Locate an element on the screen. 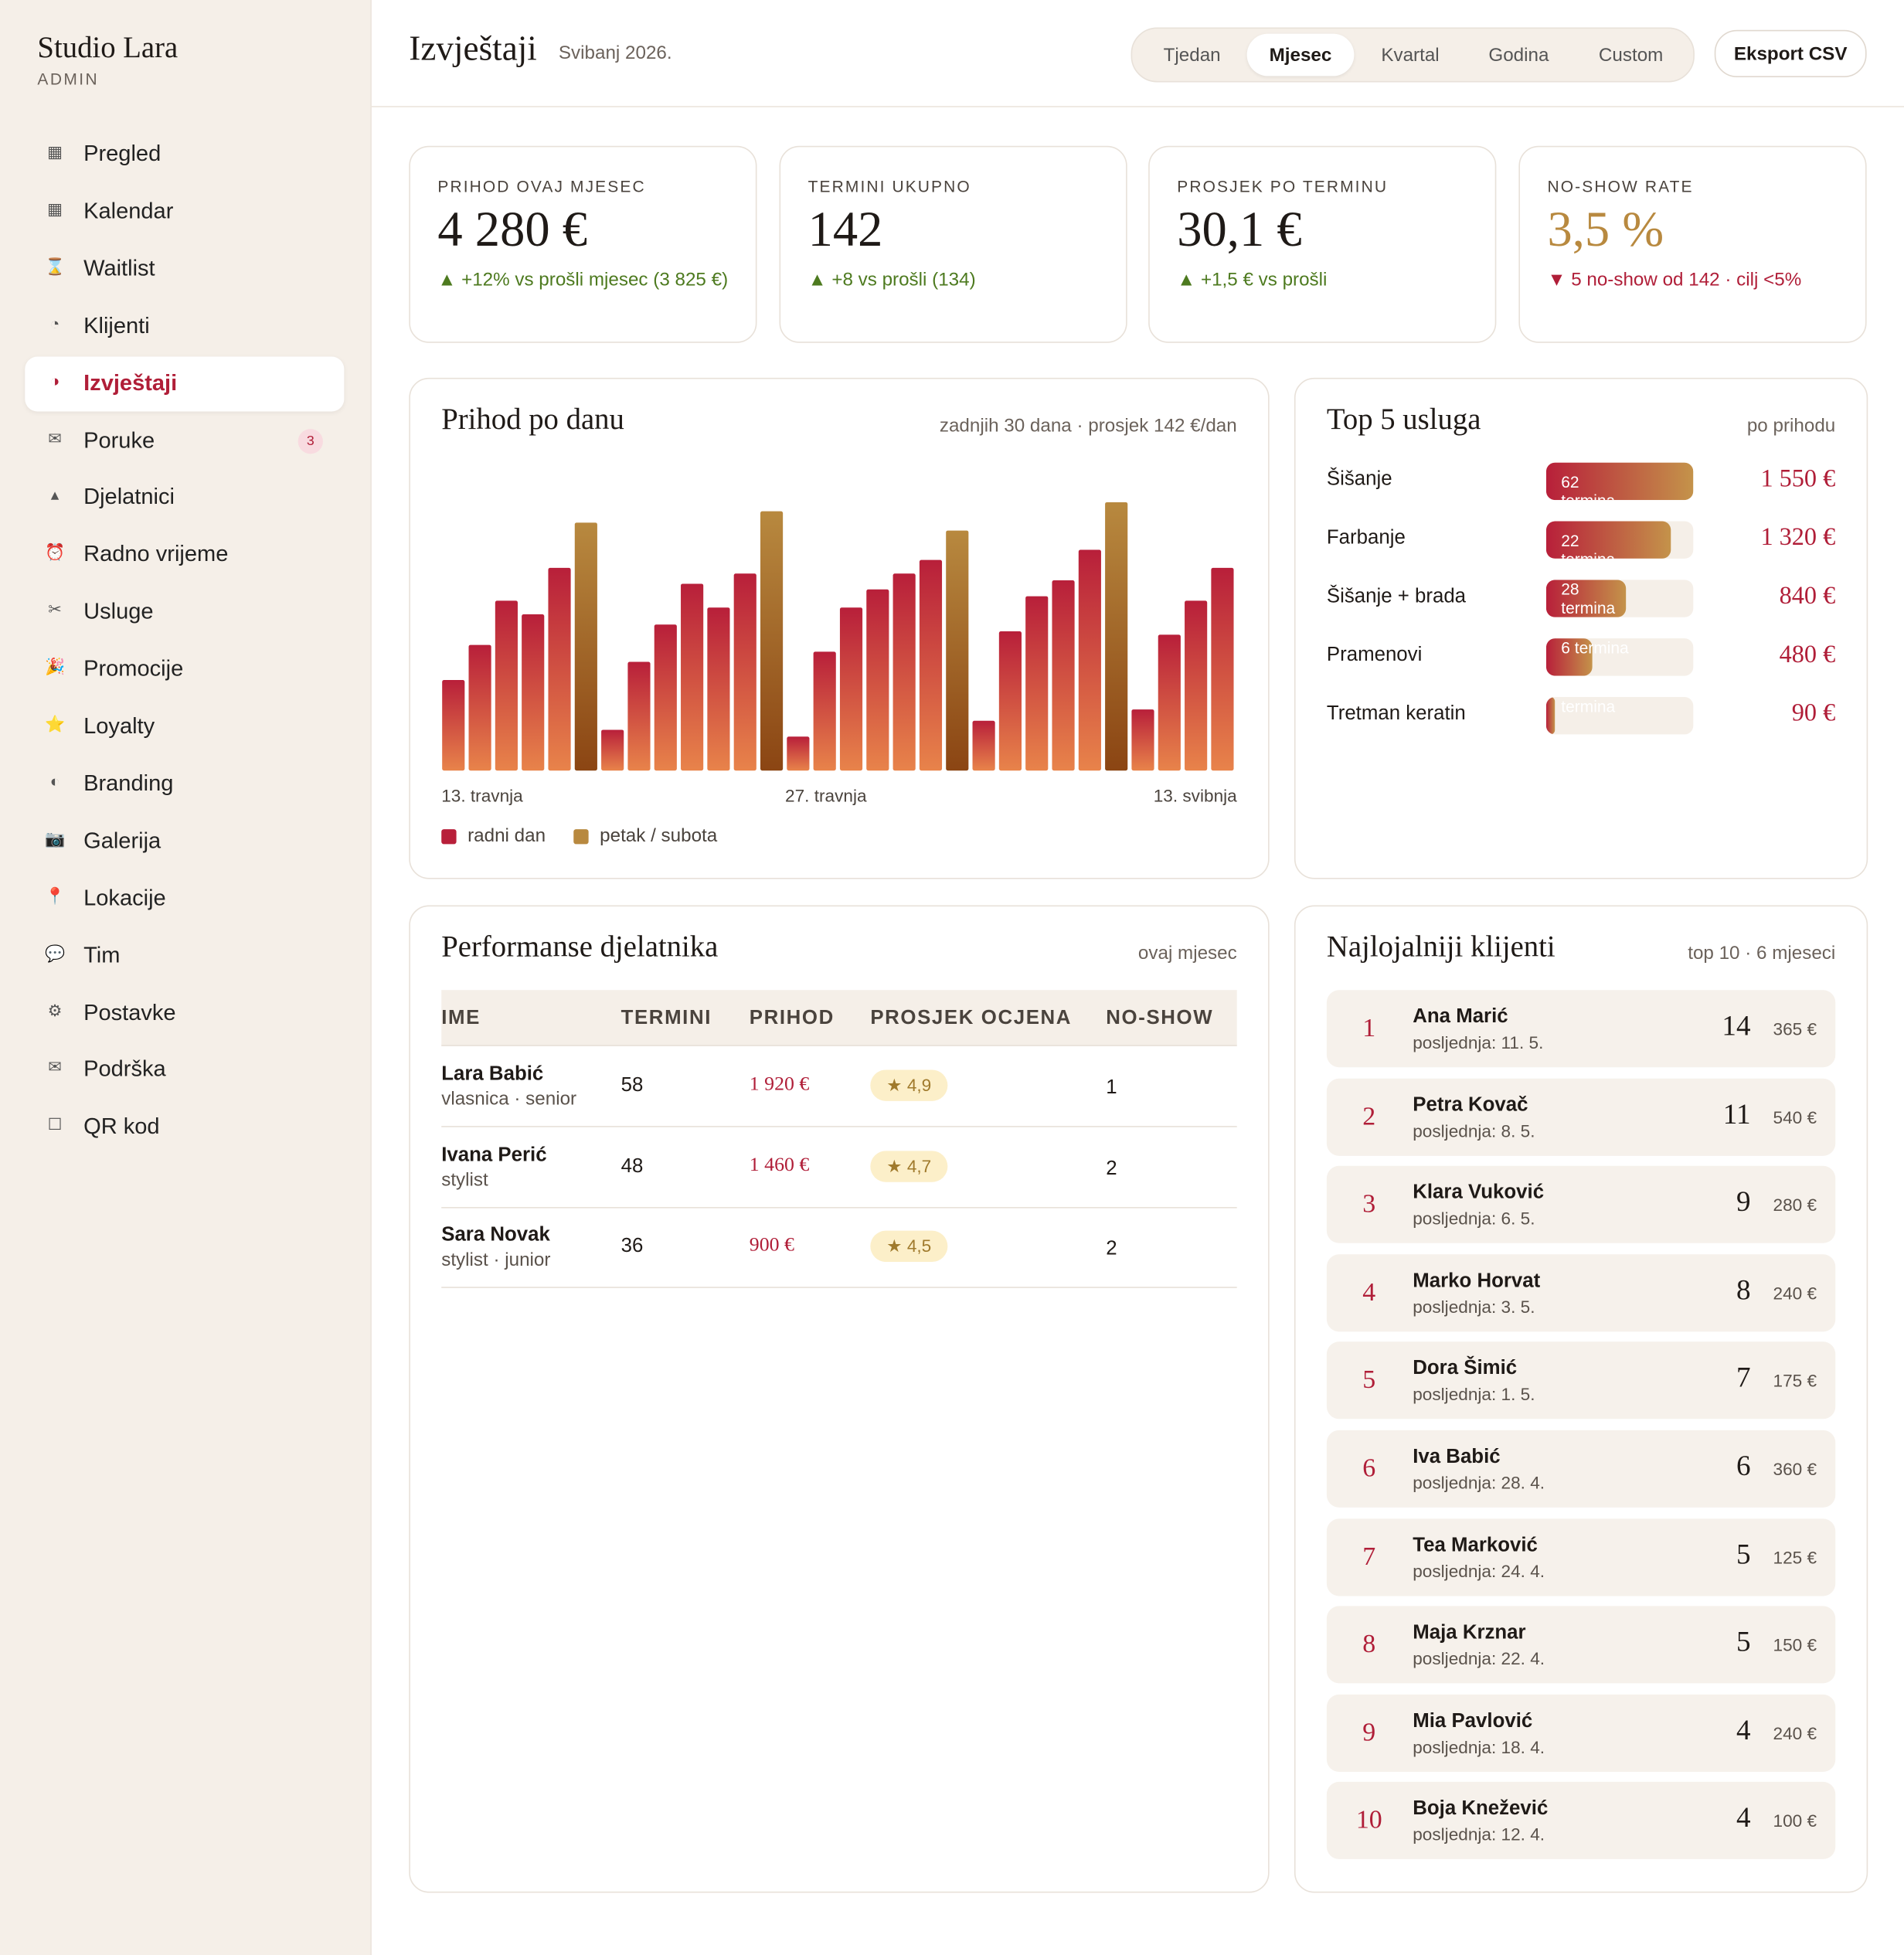 The height and width of the screenshot is (1955, 1904). client-rank: 5 is located at coordinates (1369, 1379).